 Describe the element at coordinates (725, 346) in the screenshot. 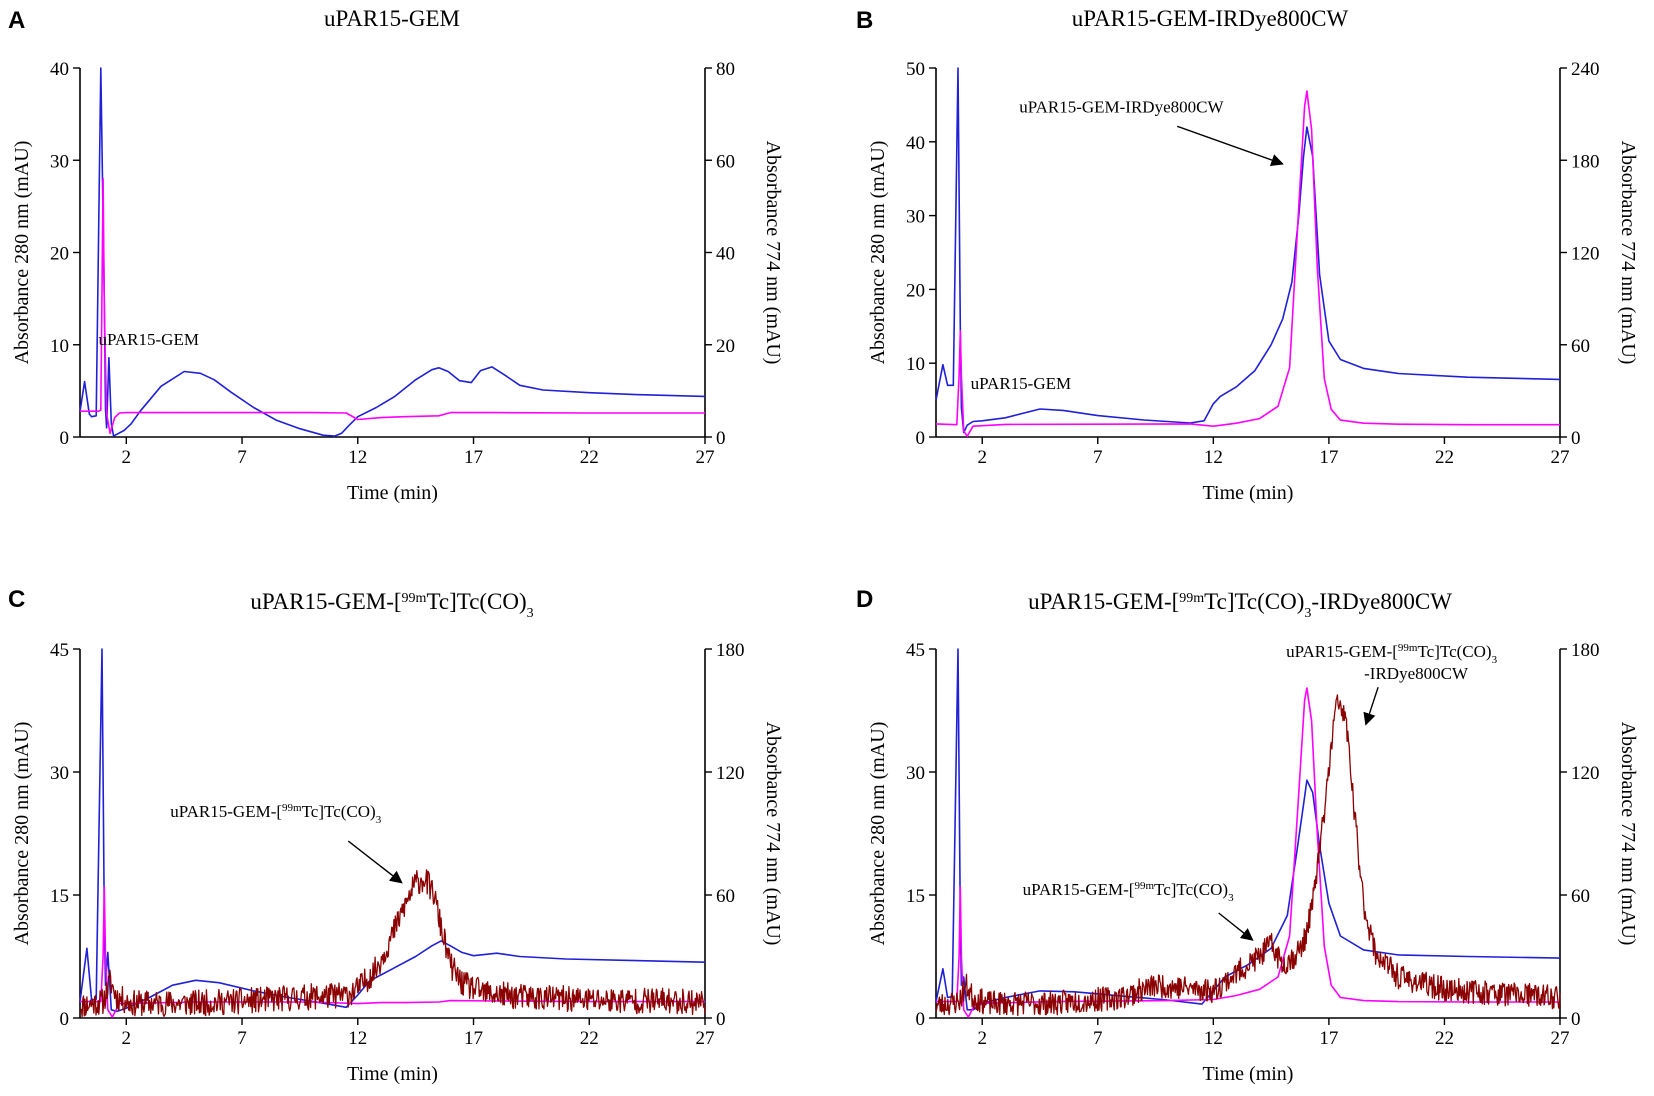

I see `y2-tick-label: 20` at that location.